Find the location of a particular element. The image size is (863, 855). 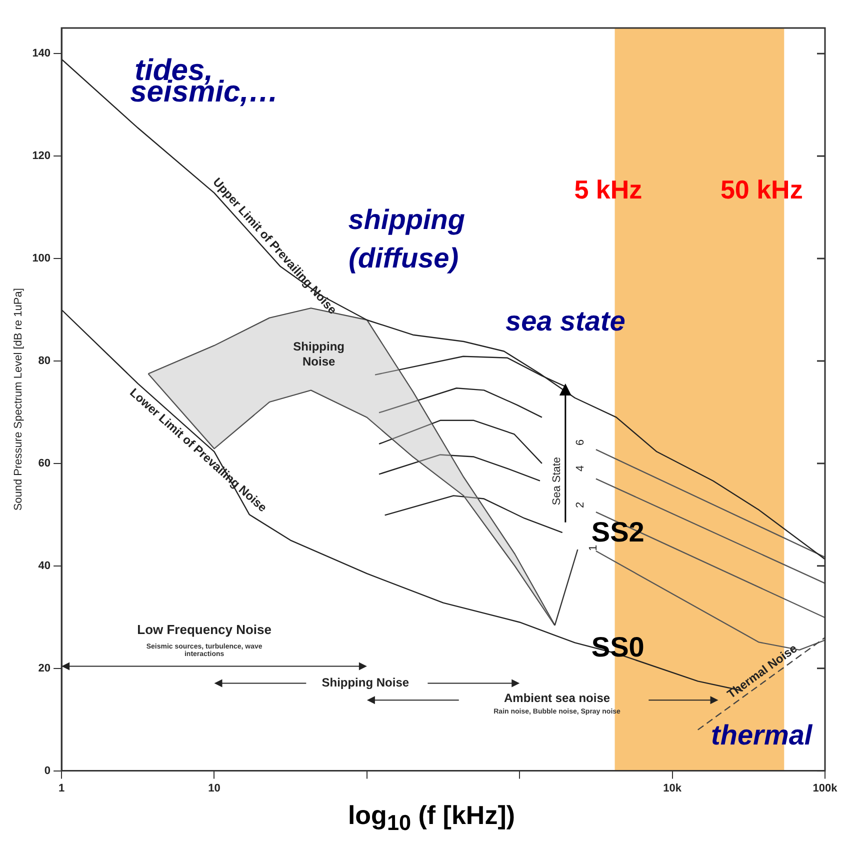

annotation: Sea State is located at coordinates (557, 481).